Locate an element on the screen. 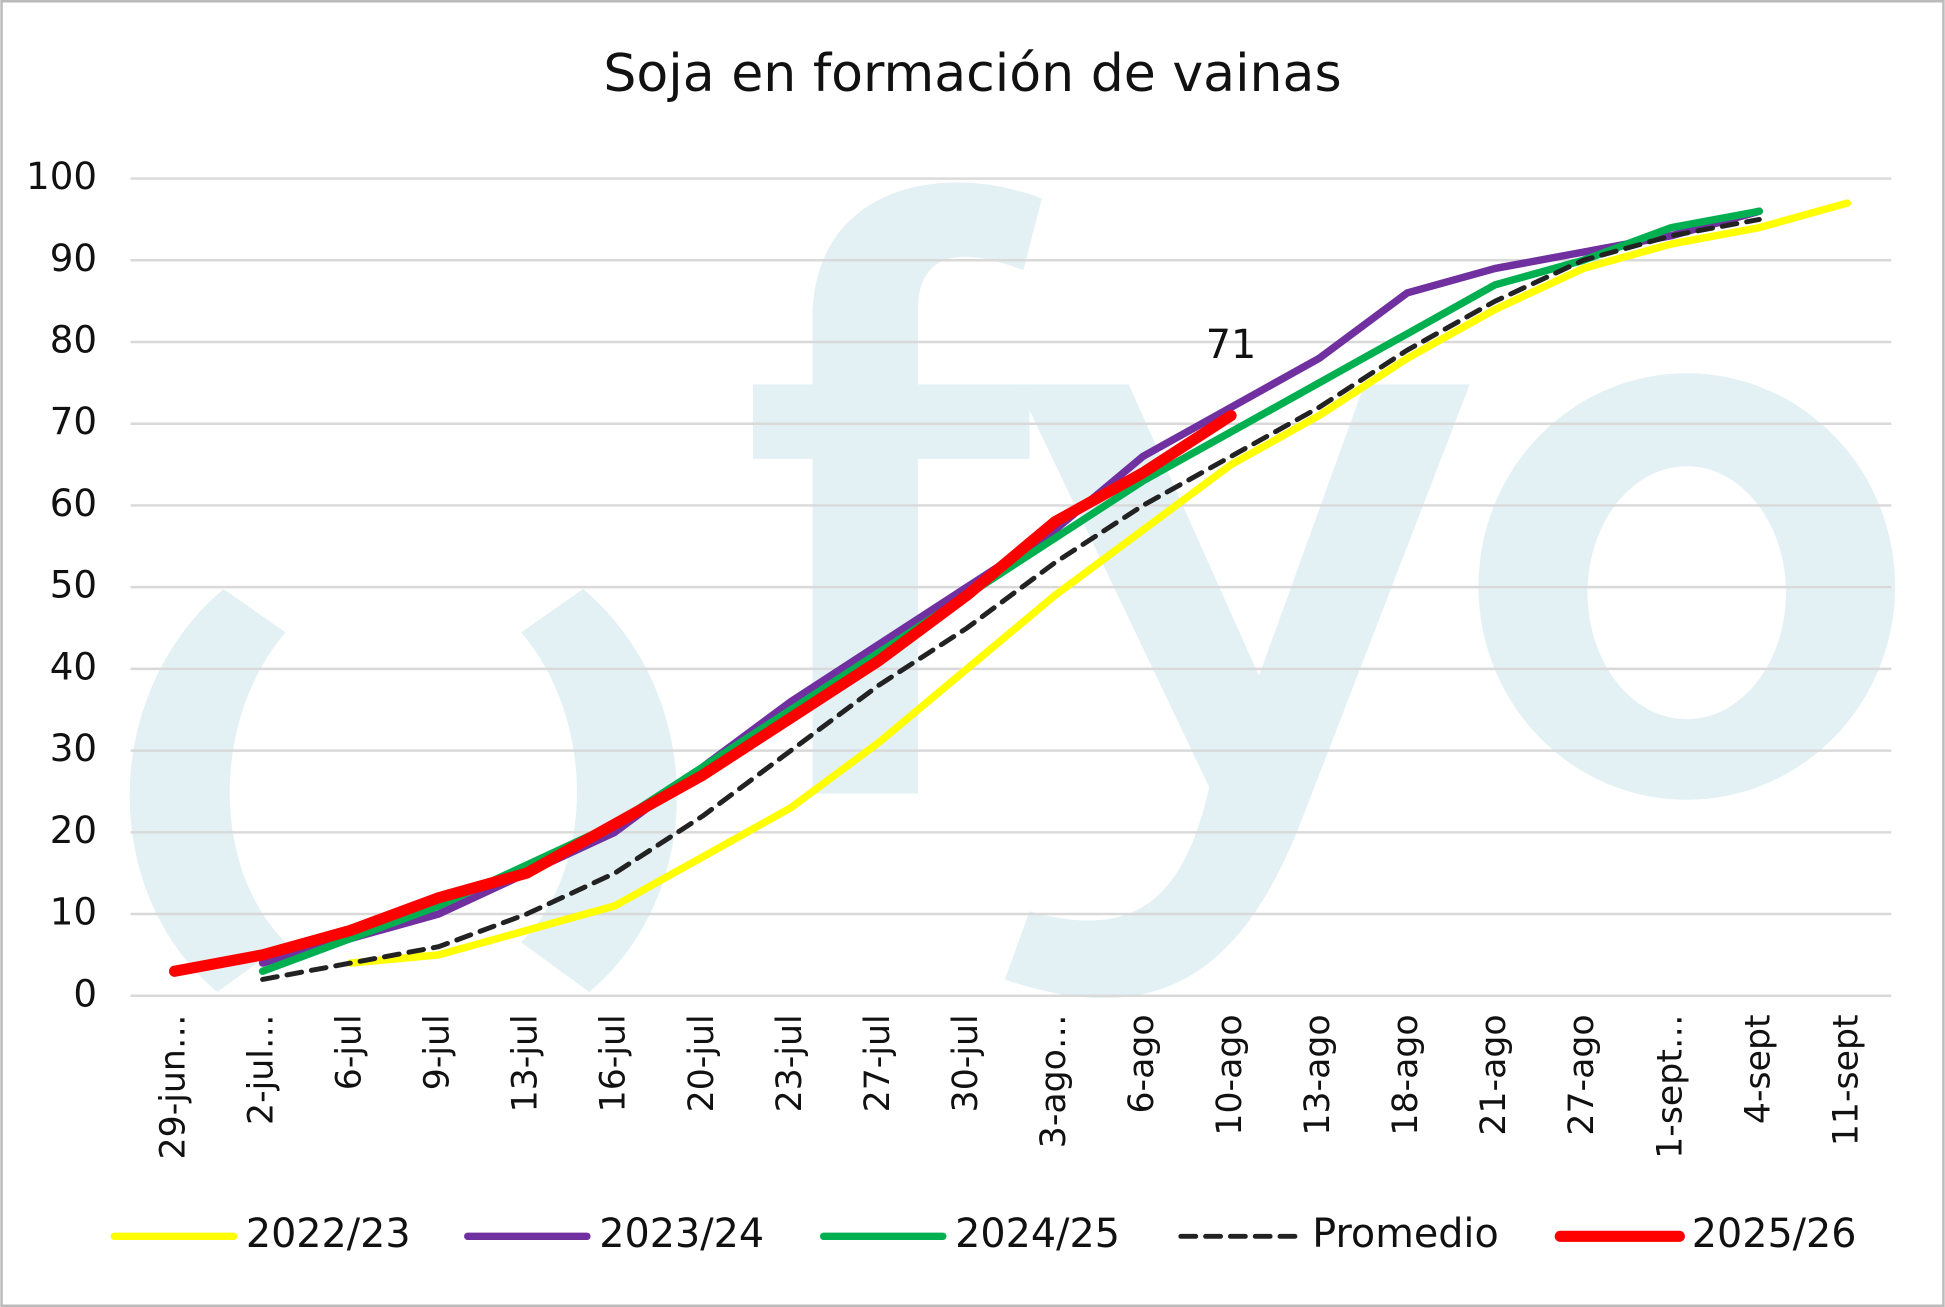  x-tick-label: 11-sept is located at coordinates (1846, 1080).